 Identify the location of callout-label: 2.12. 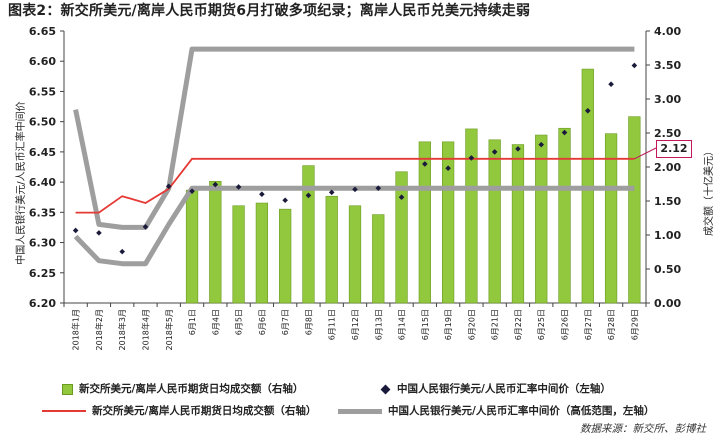
(674, 149).